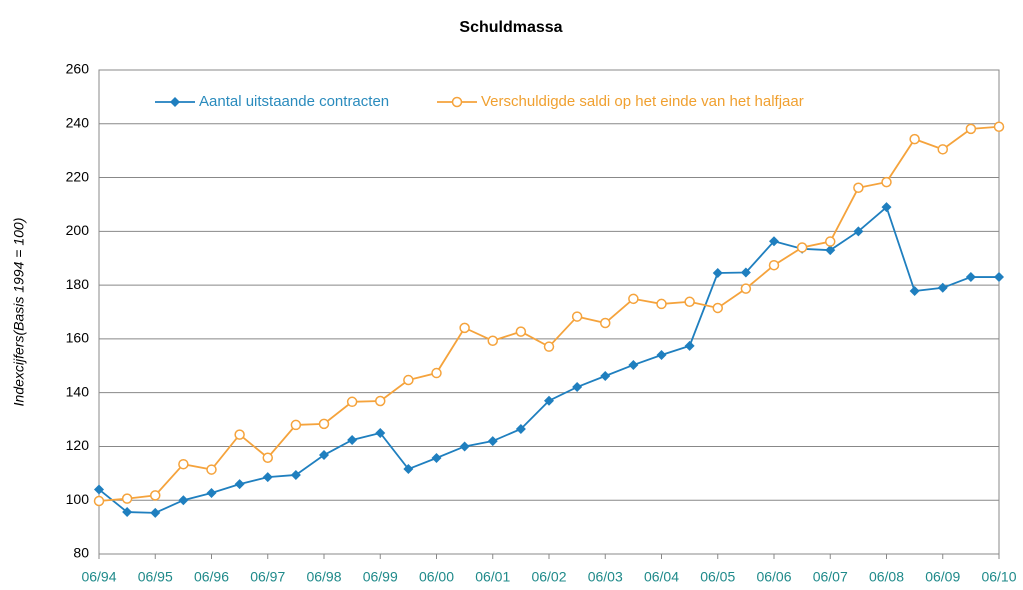 The width and height of the screenshot is (1023, 590). What do you see at coordinates (78, 69) in the screenshot?
I see `y-tick-label: 260` at bounding box center [78, 69].